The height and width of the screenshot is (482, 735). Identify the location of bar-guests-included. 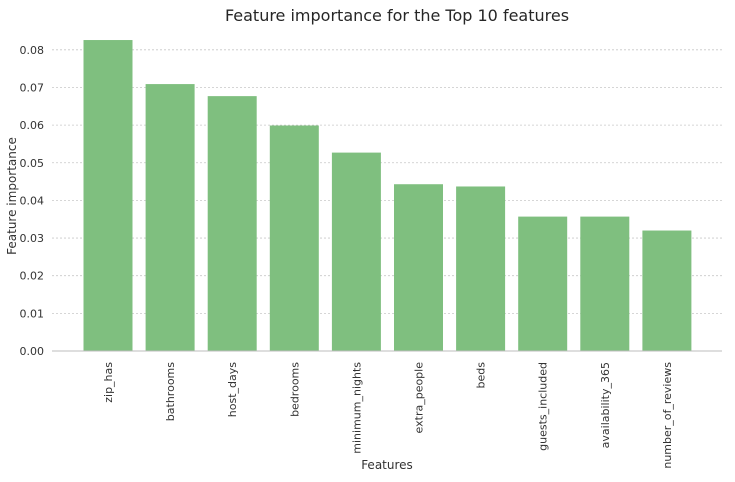
(543, 283).